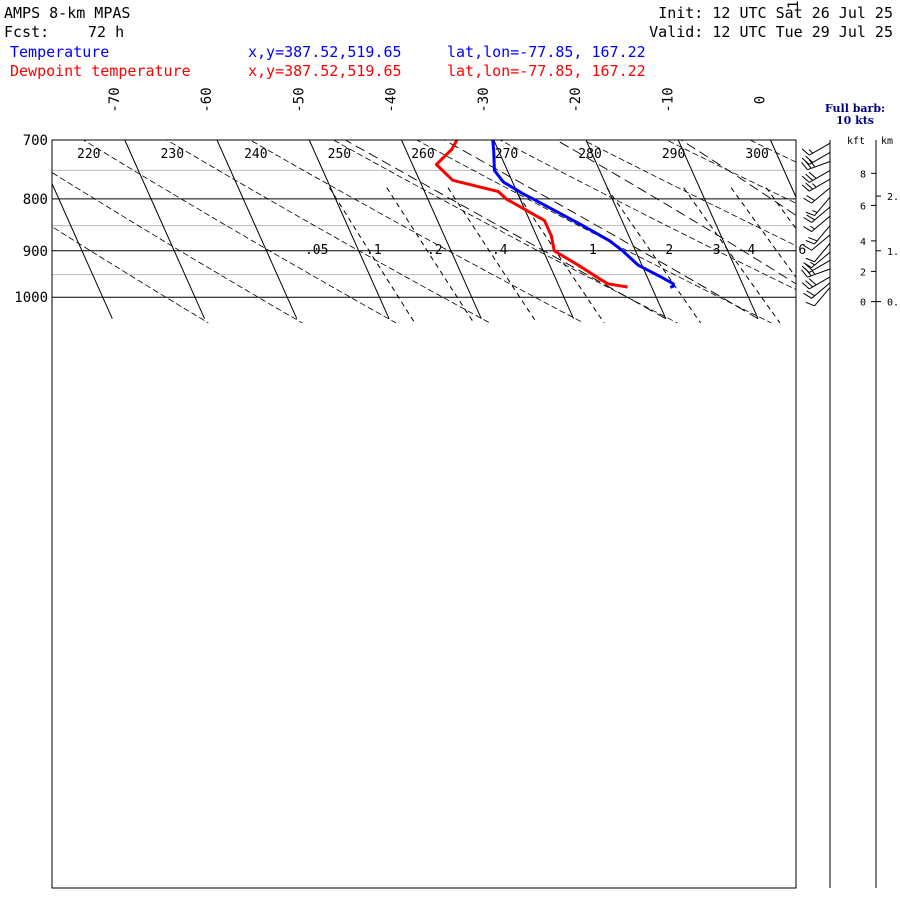  What do you see at coordinates (325, 52) in the screenshot?
I see `legend-temperature-xy: x,y=387.52,519.65` at bounding box center [325, 52].